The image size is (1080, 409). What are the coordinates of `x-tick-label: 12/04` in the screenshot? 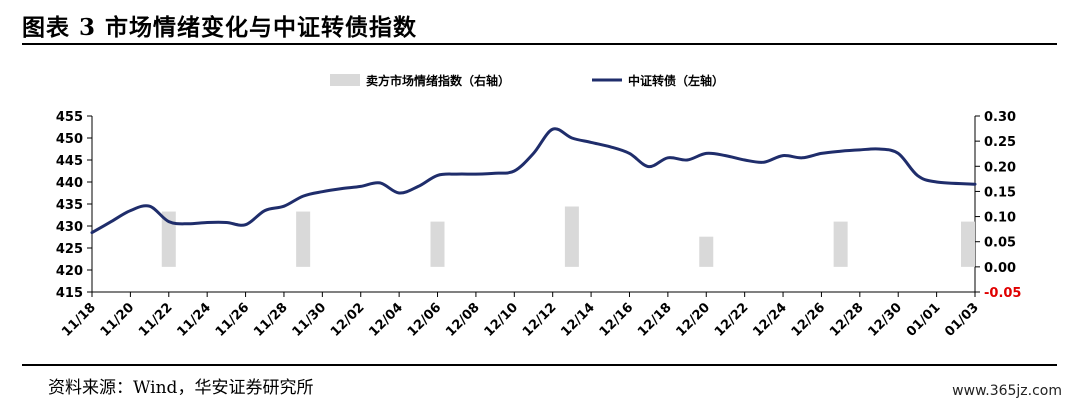 It's located at (386, 320).